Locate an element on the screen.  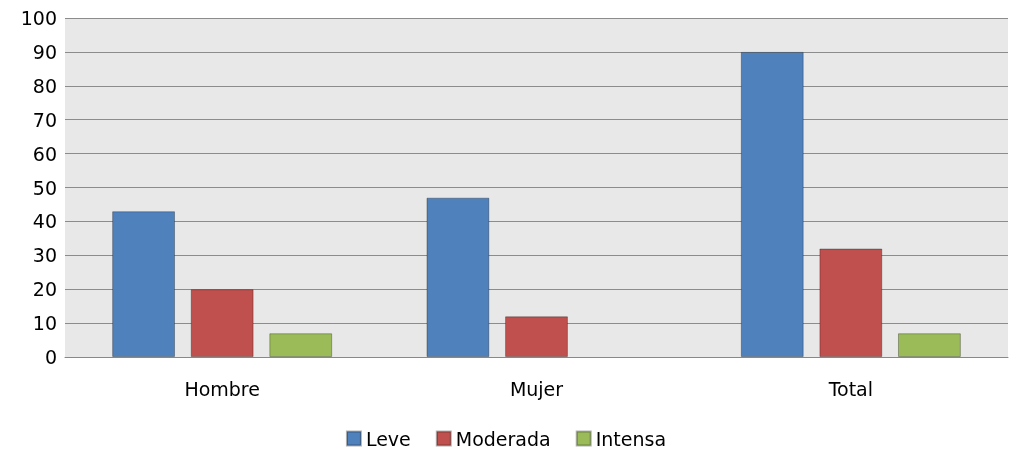
y-tick-label: 100 is located at coordinates (38, 18).